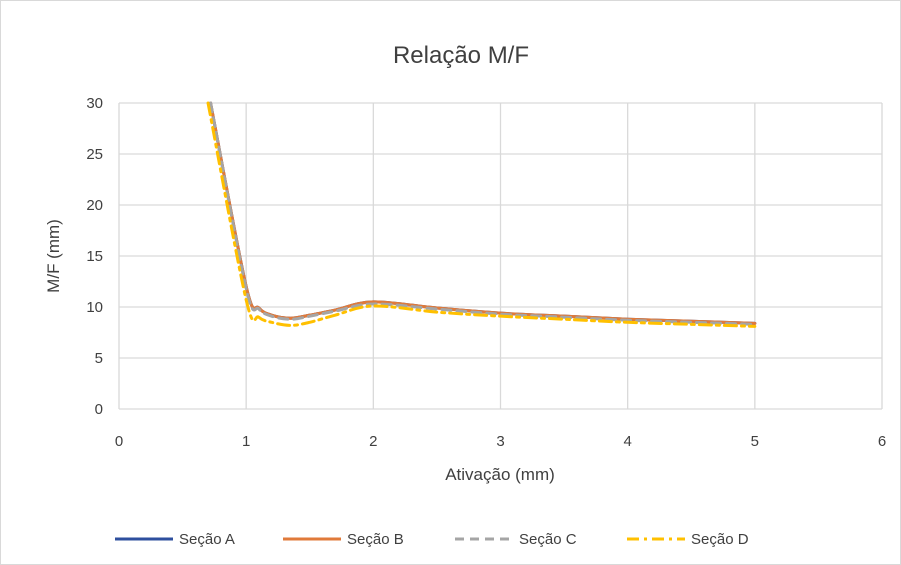  I want to click on legend-label-2: Seção B, so click(375, 539).